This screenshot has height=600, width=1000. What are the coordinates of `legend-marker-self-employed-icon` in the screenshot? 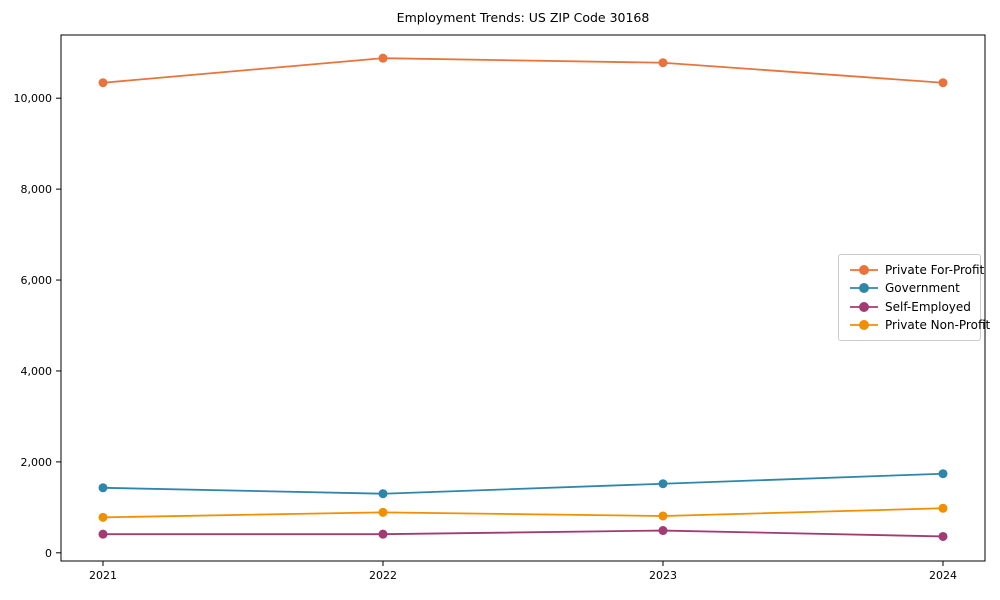 It's located at (864, 306).